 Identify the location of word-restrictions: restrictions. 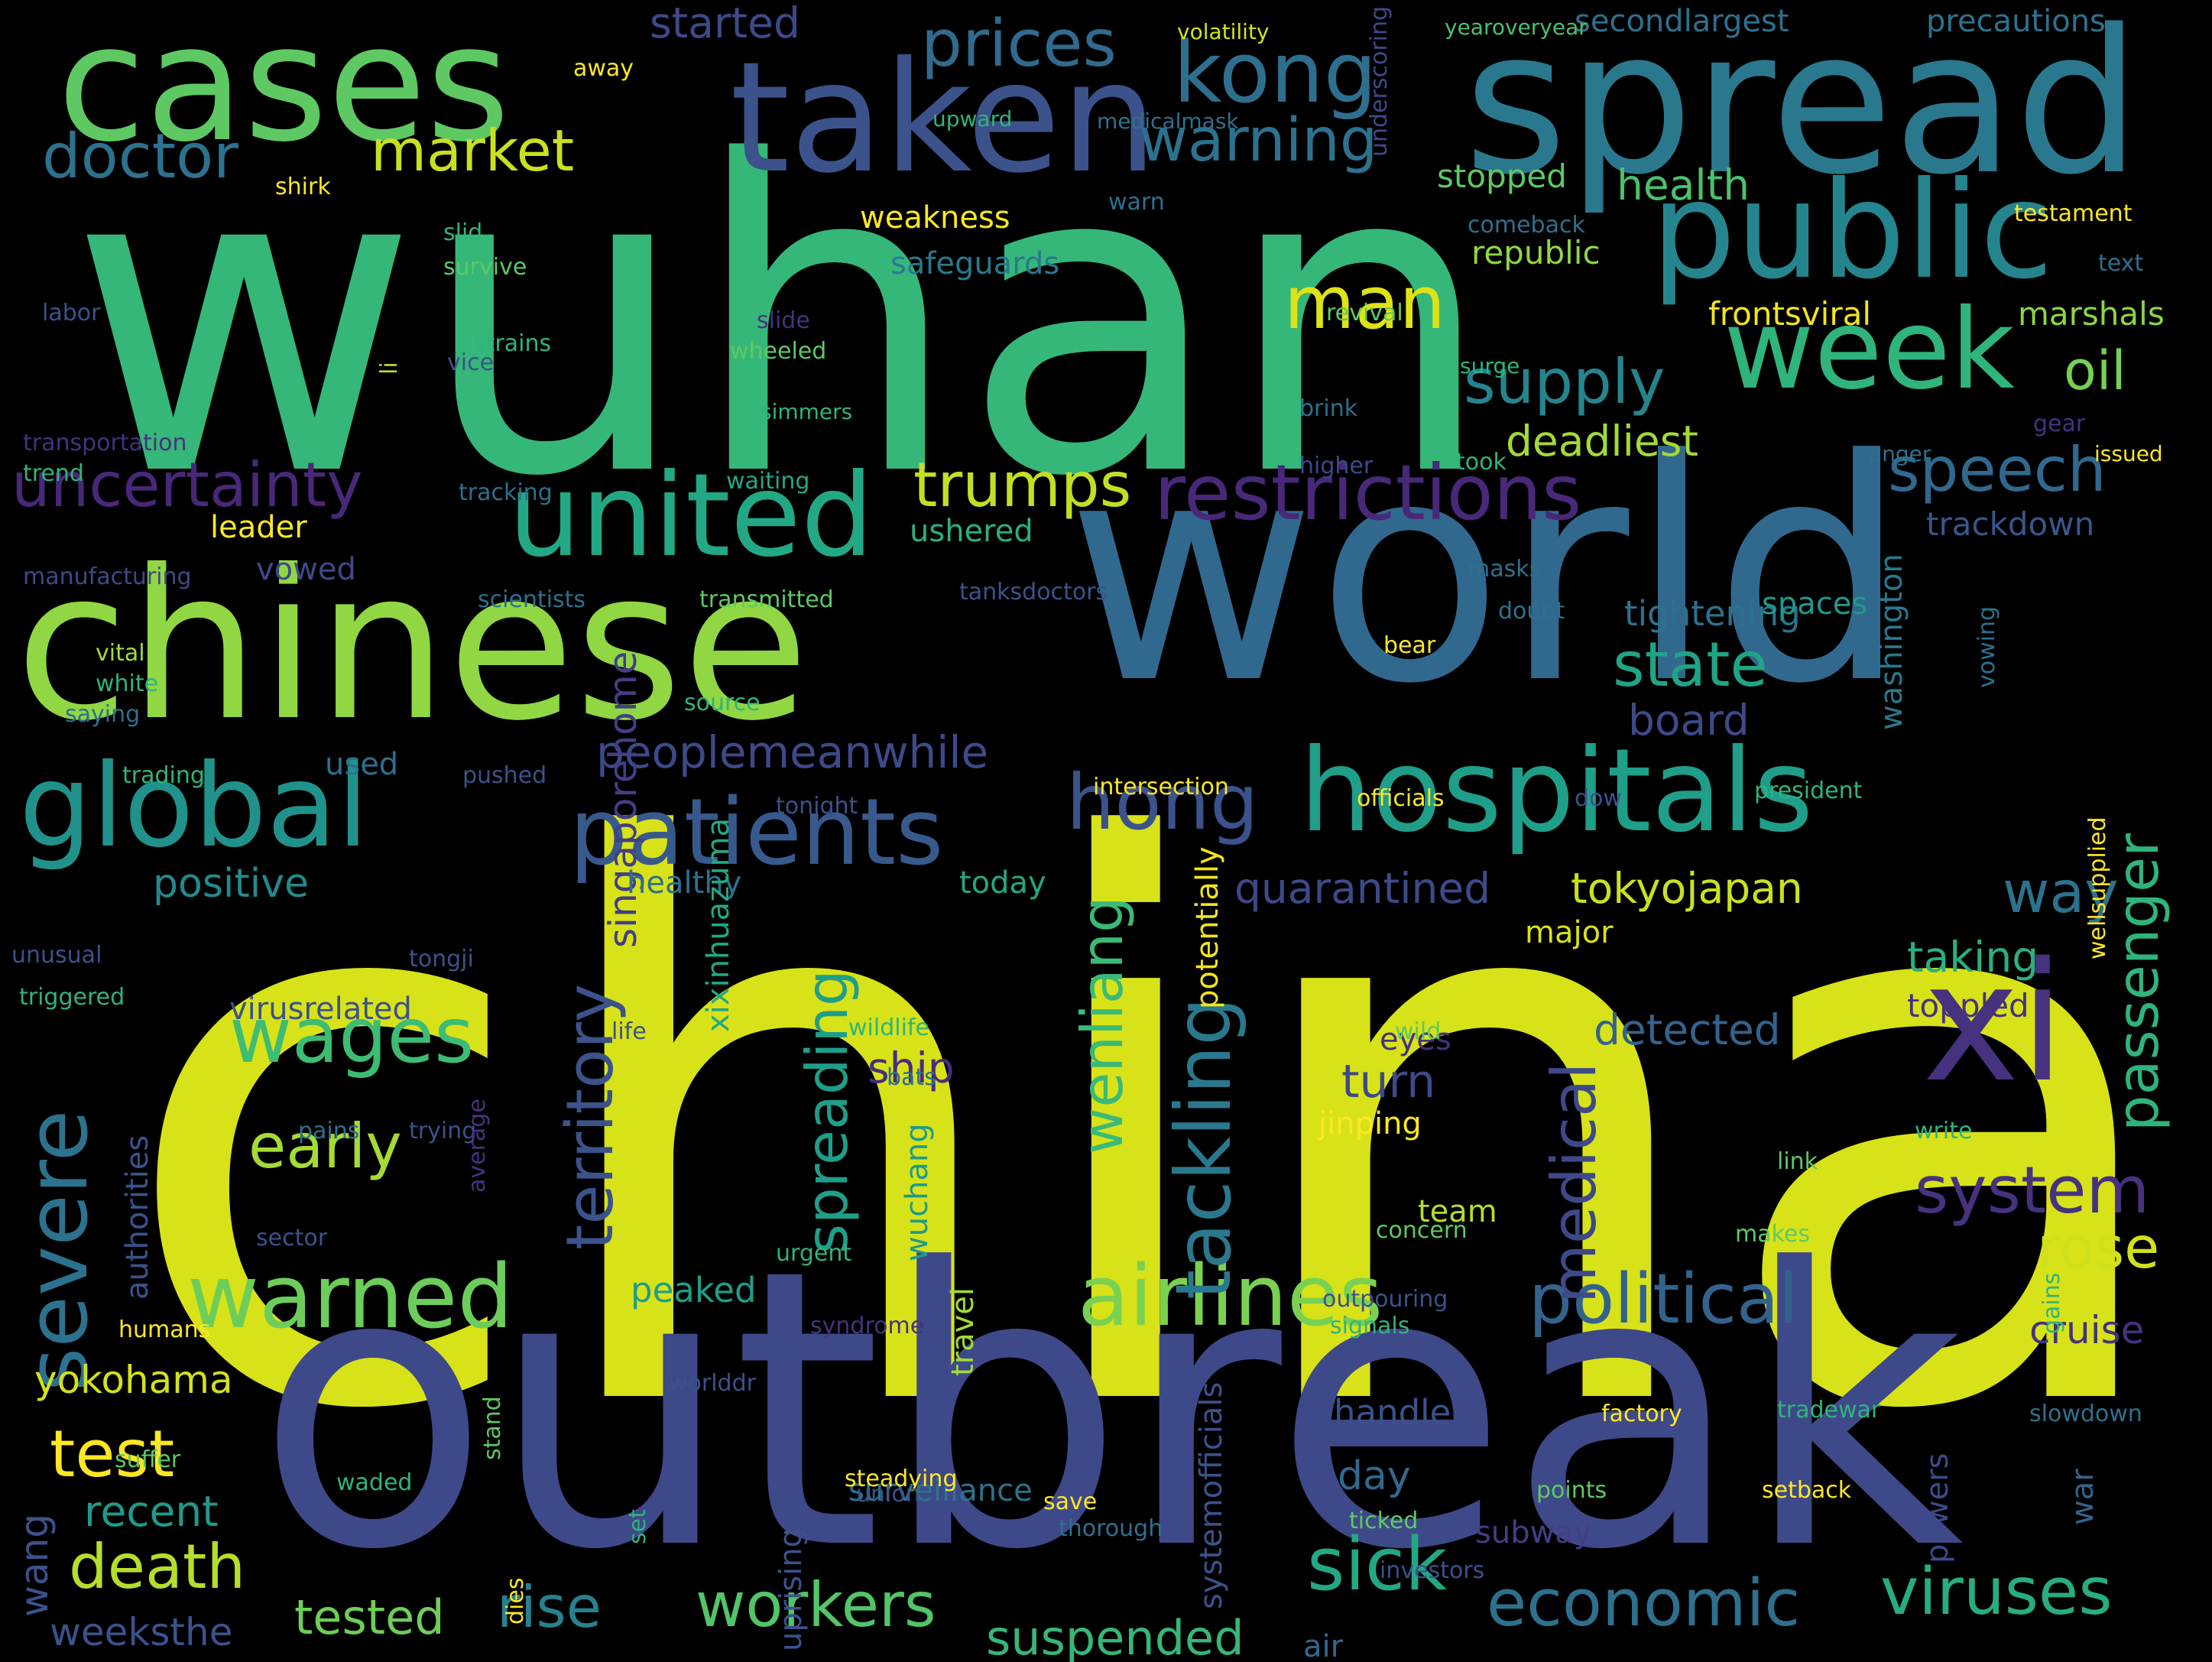
(1368, 492).